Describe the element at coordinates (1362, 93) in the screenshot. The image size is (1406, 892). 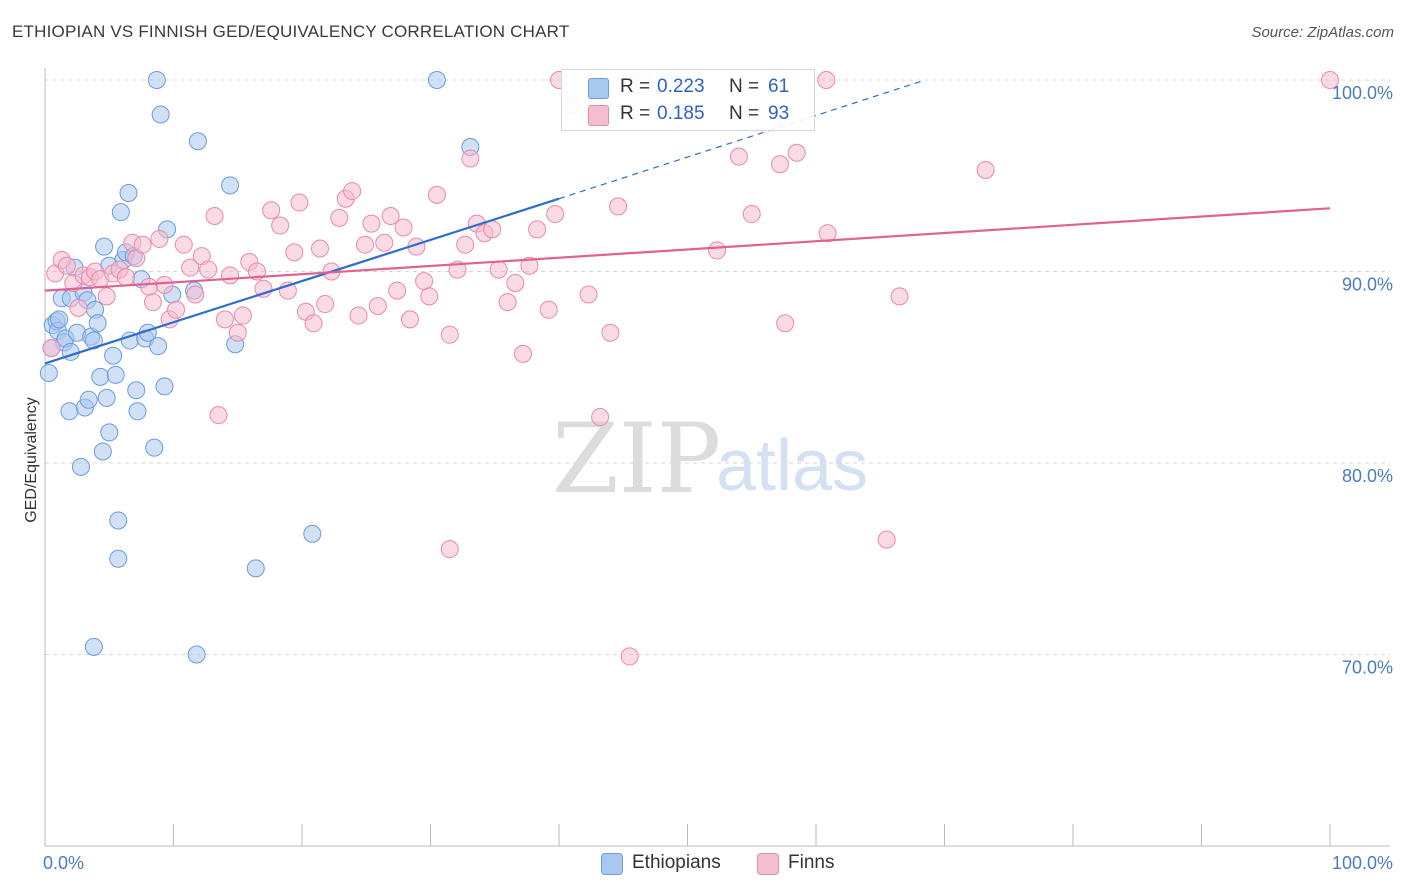
I see `y-tick-label: 100.0%` at that location.